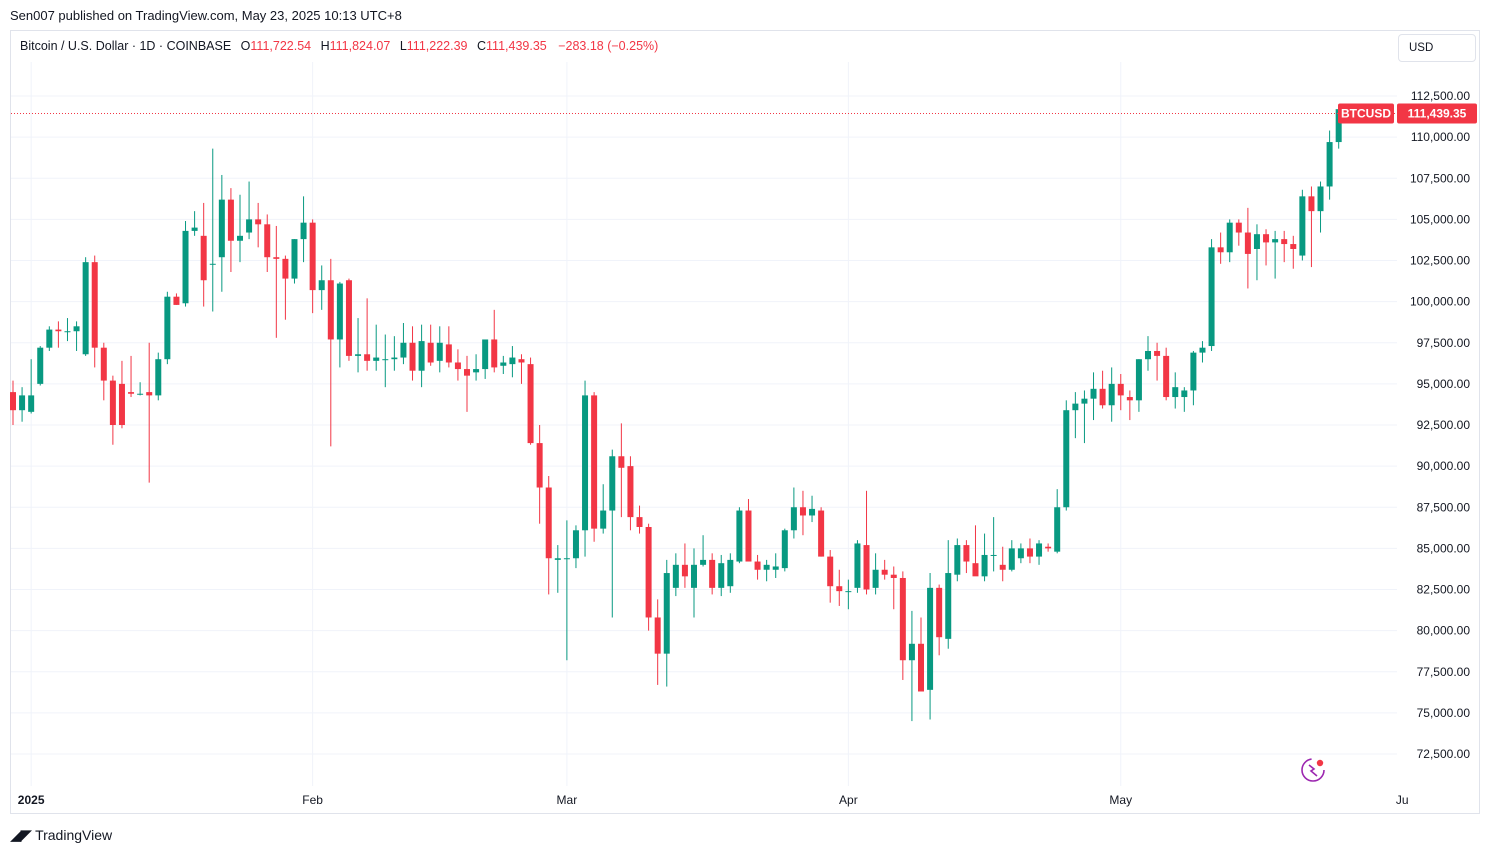  What do you see at coordinates (1444, 631) in the screenshot?
I see `y-tick-label: 80,000.00` at bounding box center [1444, 631].